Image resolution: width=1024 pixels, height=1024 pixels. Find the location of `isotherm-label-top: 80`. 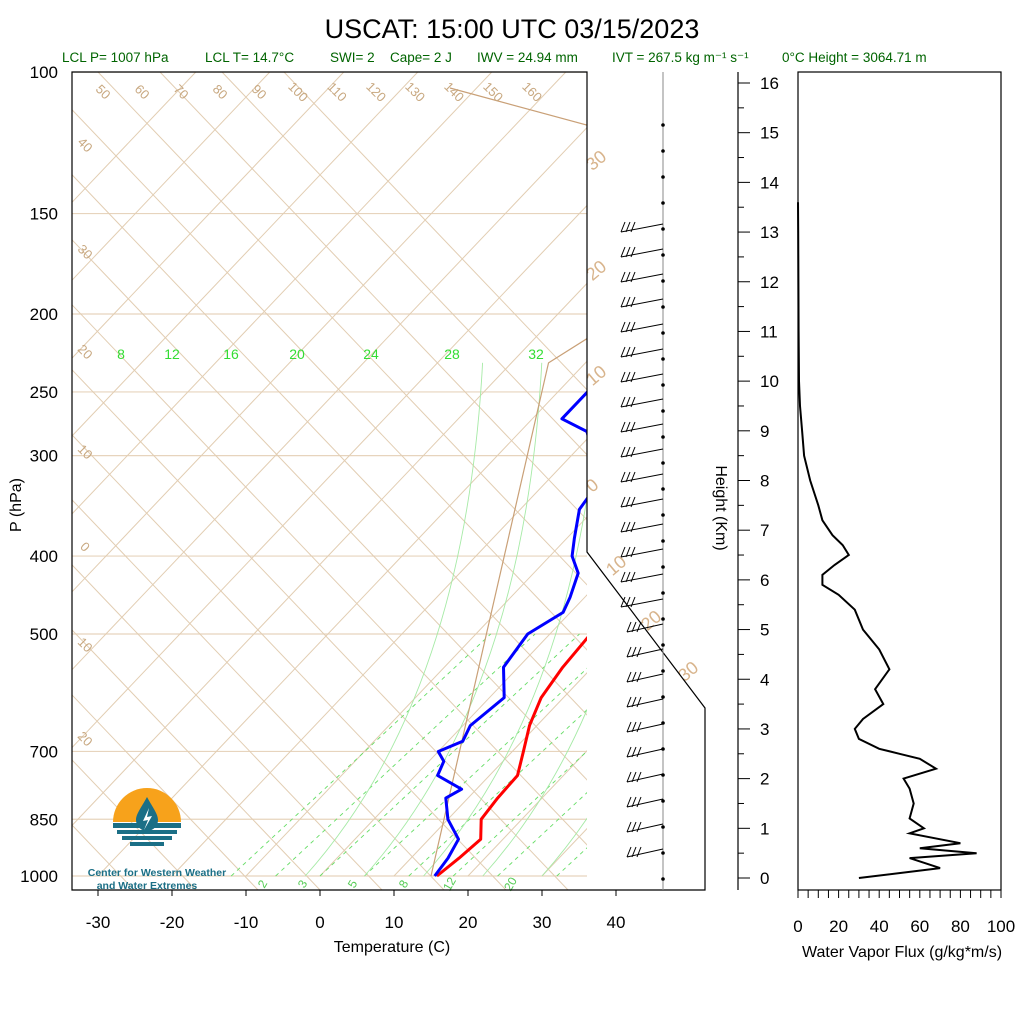

isotherm-label-top: 80 is located at coordinates (220, 91).